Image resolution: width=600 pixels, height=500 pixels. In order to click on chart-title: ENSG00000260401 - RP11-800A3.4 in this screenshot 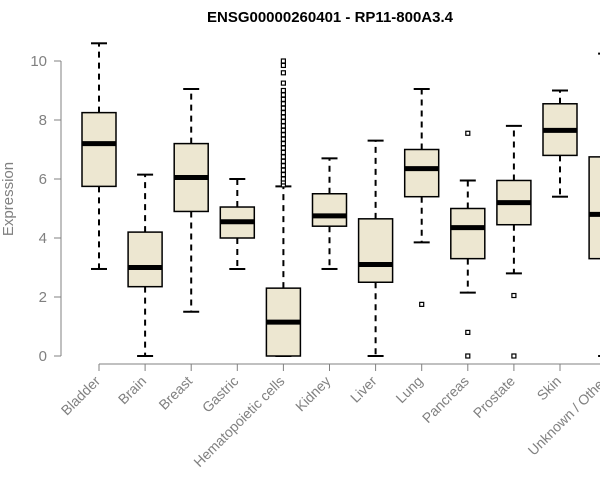, I will do `click(330, 17)`.